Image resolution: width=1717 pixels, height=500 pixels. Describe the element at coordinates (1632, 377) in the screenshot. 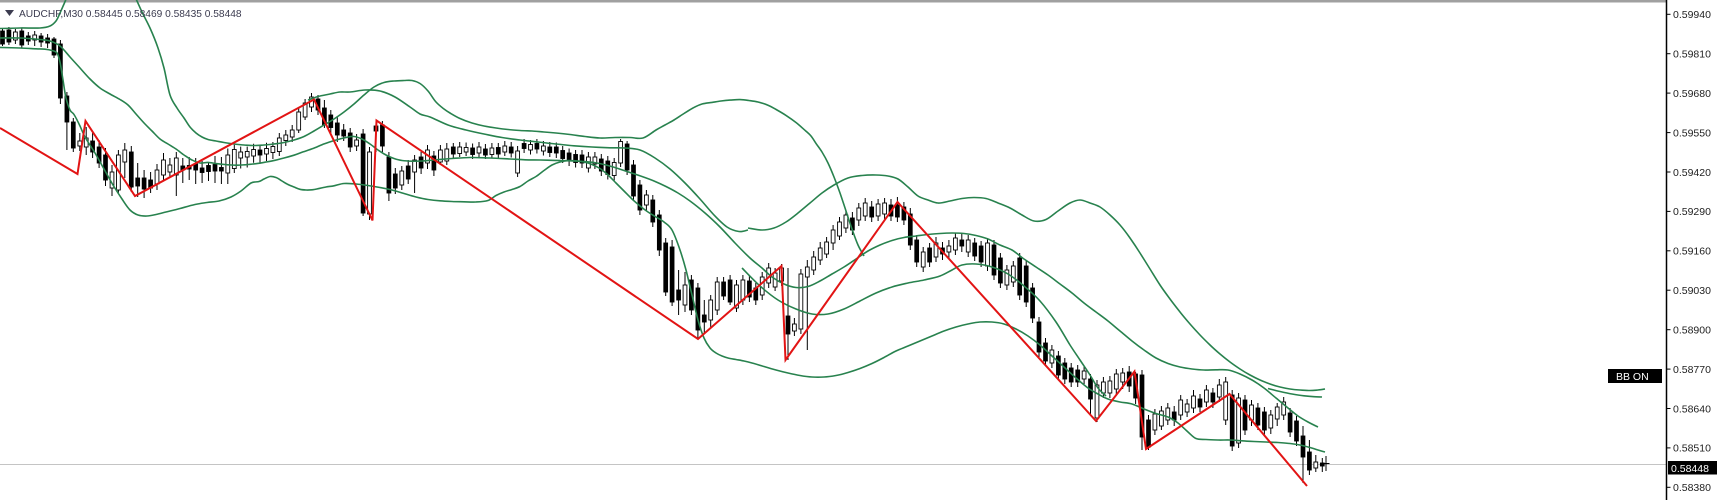

I see `svg-text: BB ON` at that location.